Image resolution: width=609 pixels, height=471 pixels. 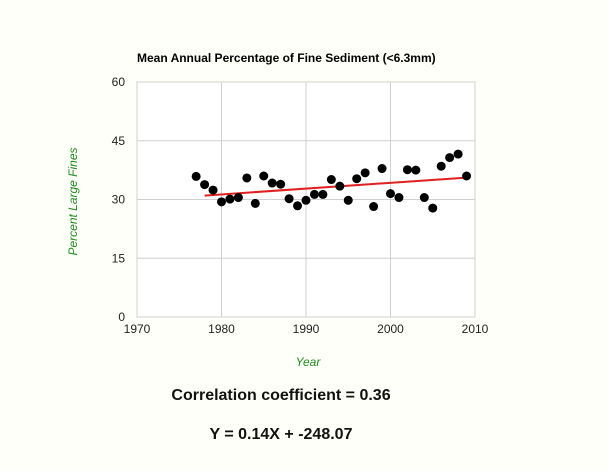 What do you see at coordinates (281, 434) in the screenshot?
I see `regression-equation: Y = 0.14X + -248.07` at bounding box center [281, 434].